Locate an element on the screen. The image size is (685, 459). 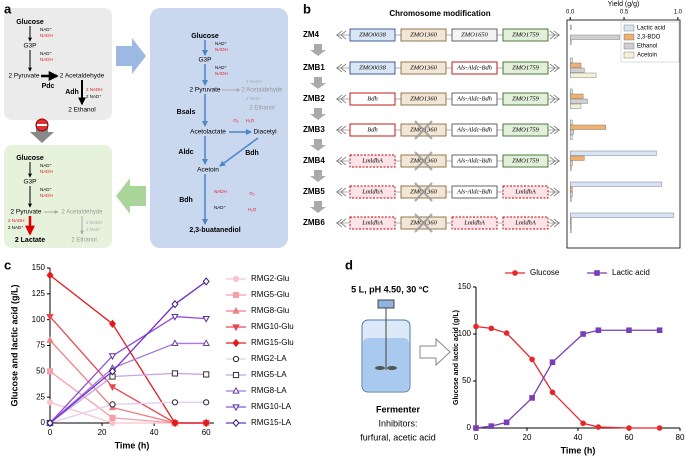
legend-label: Ethanol is located at coordinates (647, 47).